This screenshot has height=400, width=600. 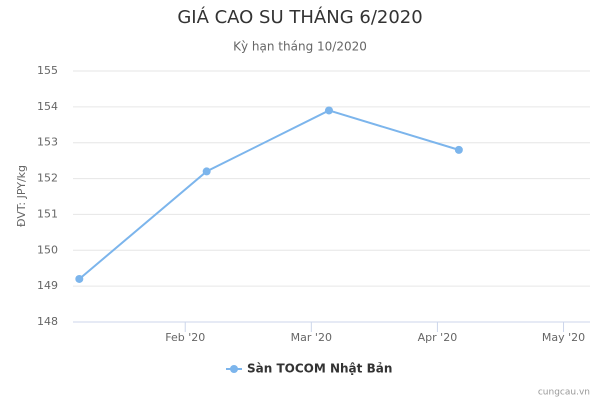 I want to click on chart-title: GIÁ CAO SU THÁNG 6/2020, so click(x=299, y=17).